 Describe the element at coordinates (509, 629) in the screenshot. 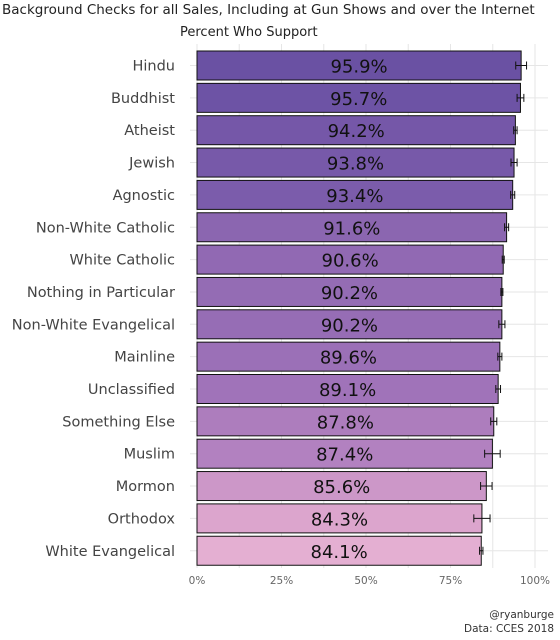

I see `caption-source: Data: CCES 2018` at that location.